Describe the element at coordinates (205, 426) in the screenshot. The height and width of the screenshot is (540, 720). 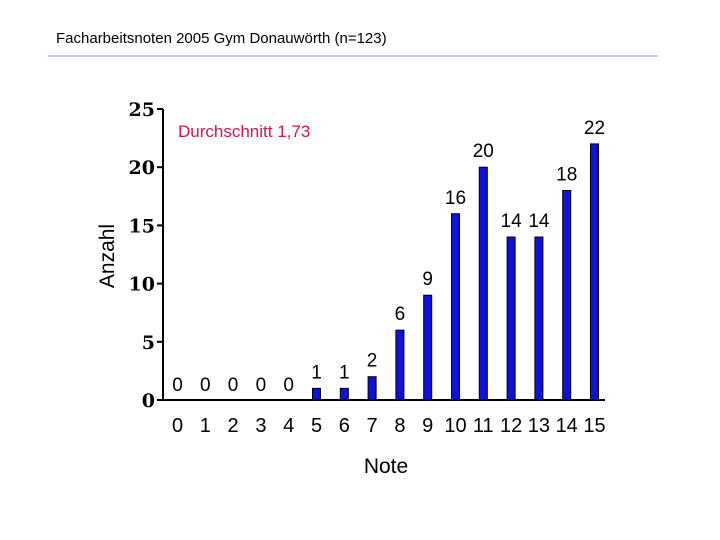
I see `x-tick-label: 1` at that location.